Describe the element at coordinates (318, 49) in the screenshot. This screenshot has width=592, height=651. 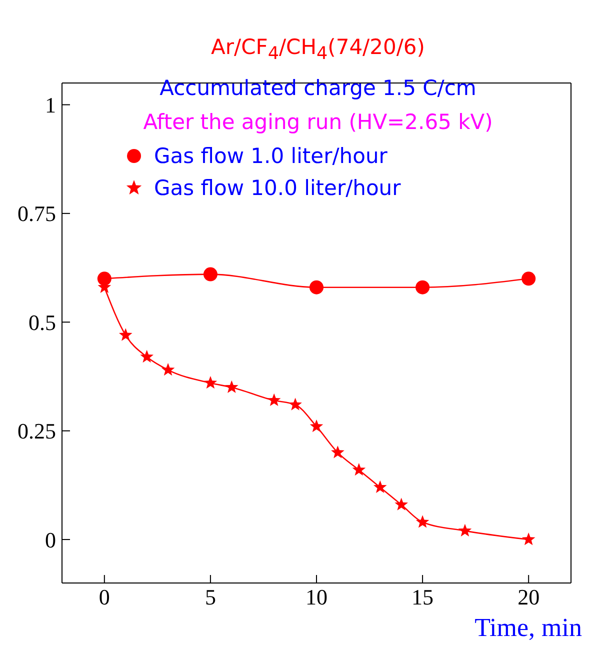
I see `text: Ar/CF$_{4}$/CH$_{4}$(74/20/6)` at that location.